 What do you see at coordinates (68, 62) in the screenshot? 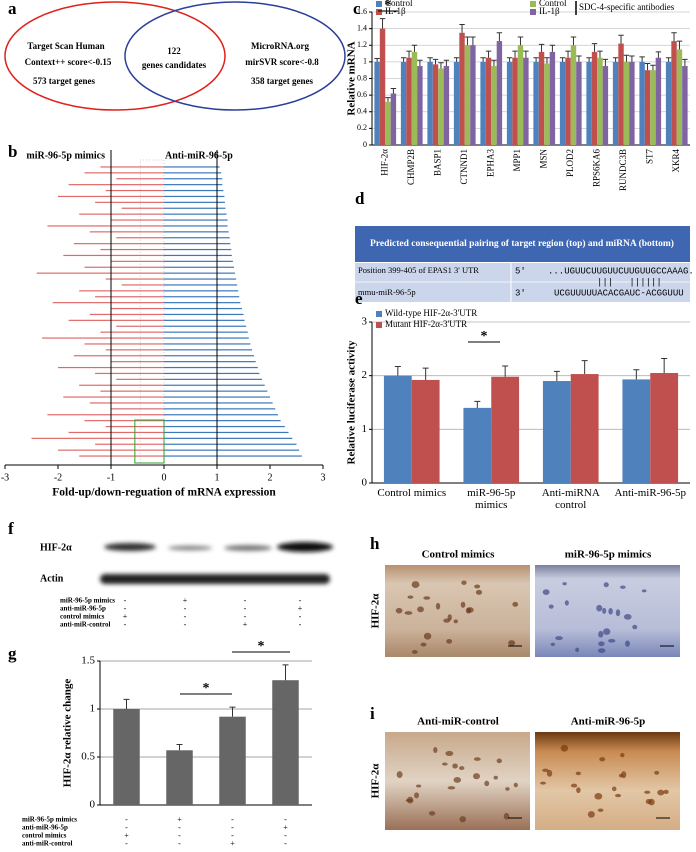
I see `venn-text: Context++ score<-0.15` at bounding box center [68, 62].